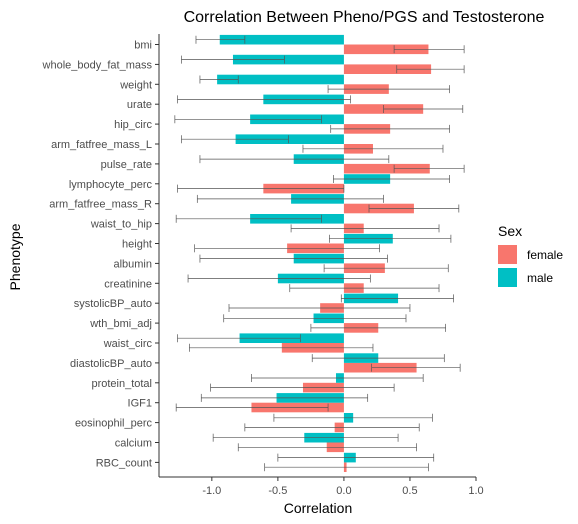 This screenshot has width=578, height=524. What do you see at coordinates (135, 85) in the screenshot?
I see `y-tick-label: weight` at bounding box center [135, 85].